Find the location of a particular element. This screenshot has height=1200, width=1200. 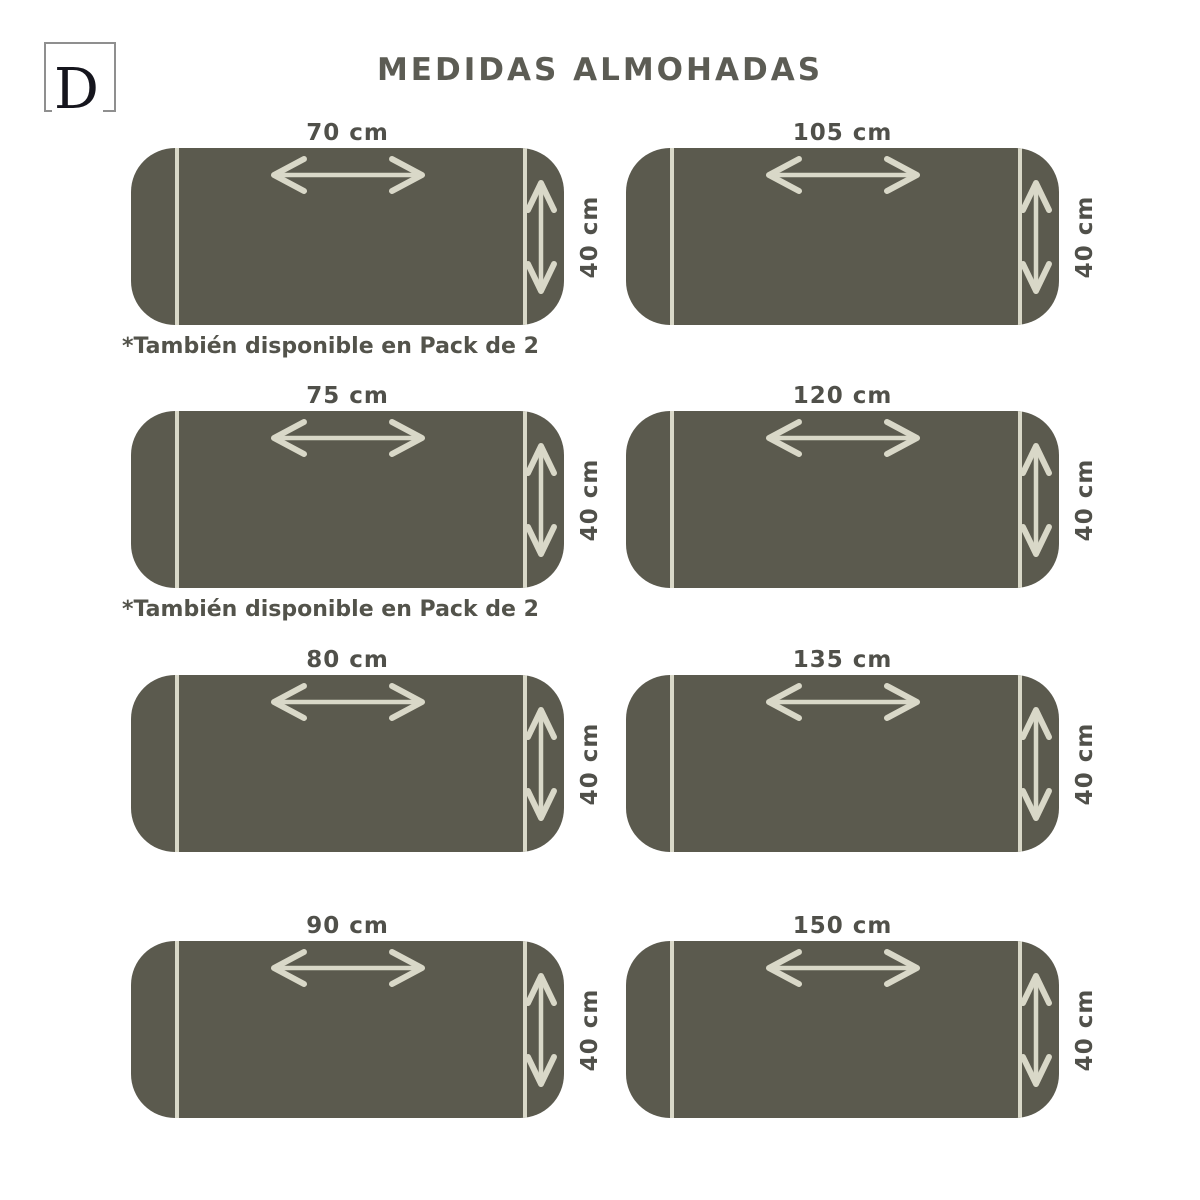

pillow-cell-135: 135 cm 40 cm is located at coordinates (862, 749).